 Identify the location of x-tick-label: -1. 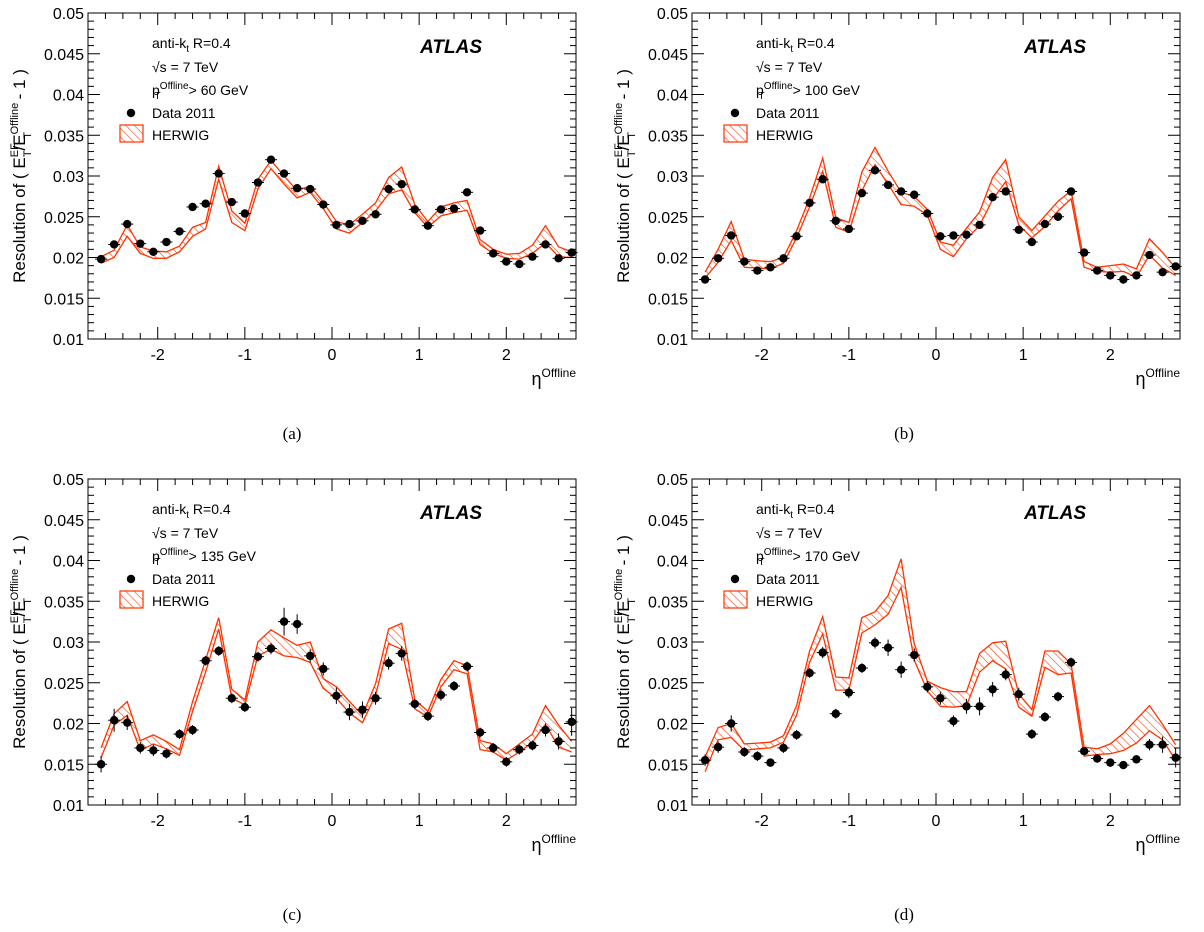
(849, 355).